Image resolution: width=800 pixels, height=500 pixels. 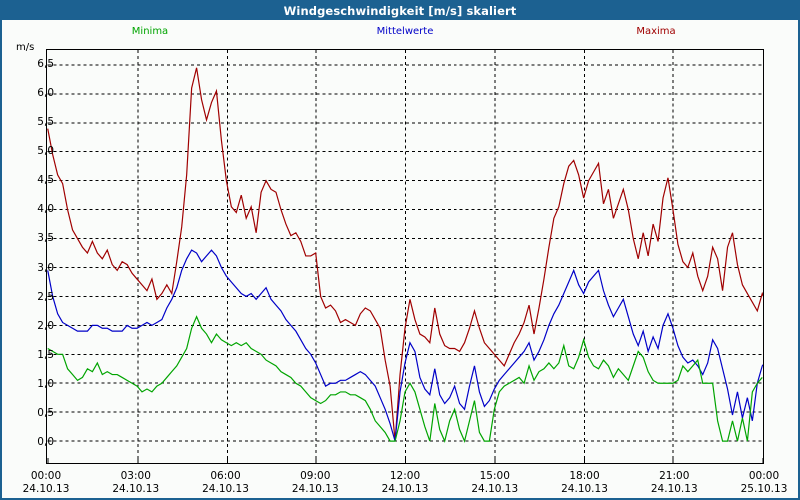 What do you see at coordinates (45, 151) in the screenshot?
I see `y-axis-tick-label: 5,0` at bounding box center [45, 151].